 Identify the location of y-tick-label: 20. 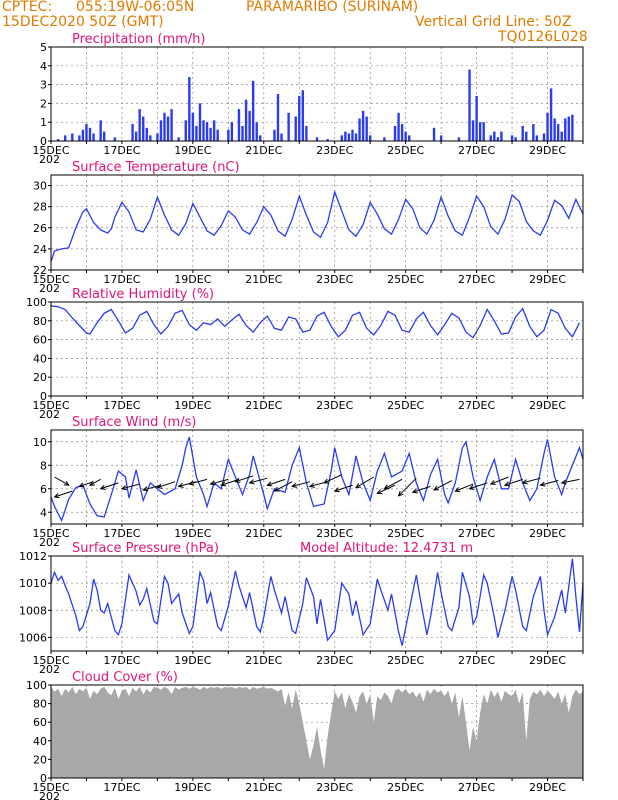
(40, 759).